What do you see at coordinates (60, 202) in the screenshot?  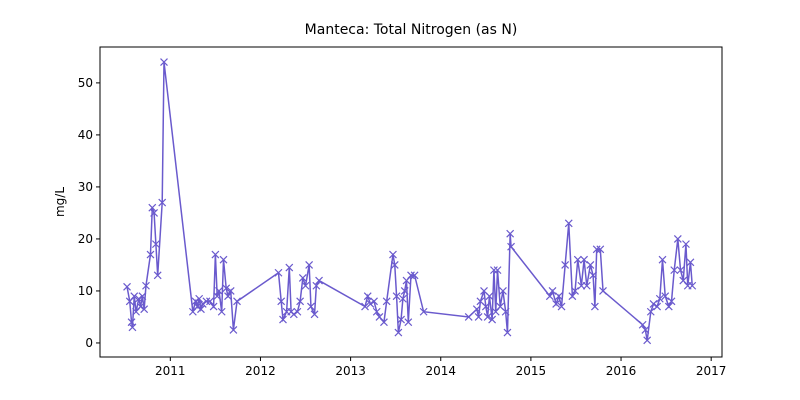 I see `y-axis-label: mg/L` at bounding box center [60, 202].